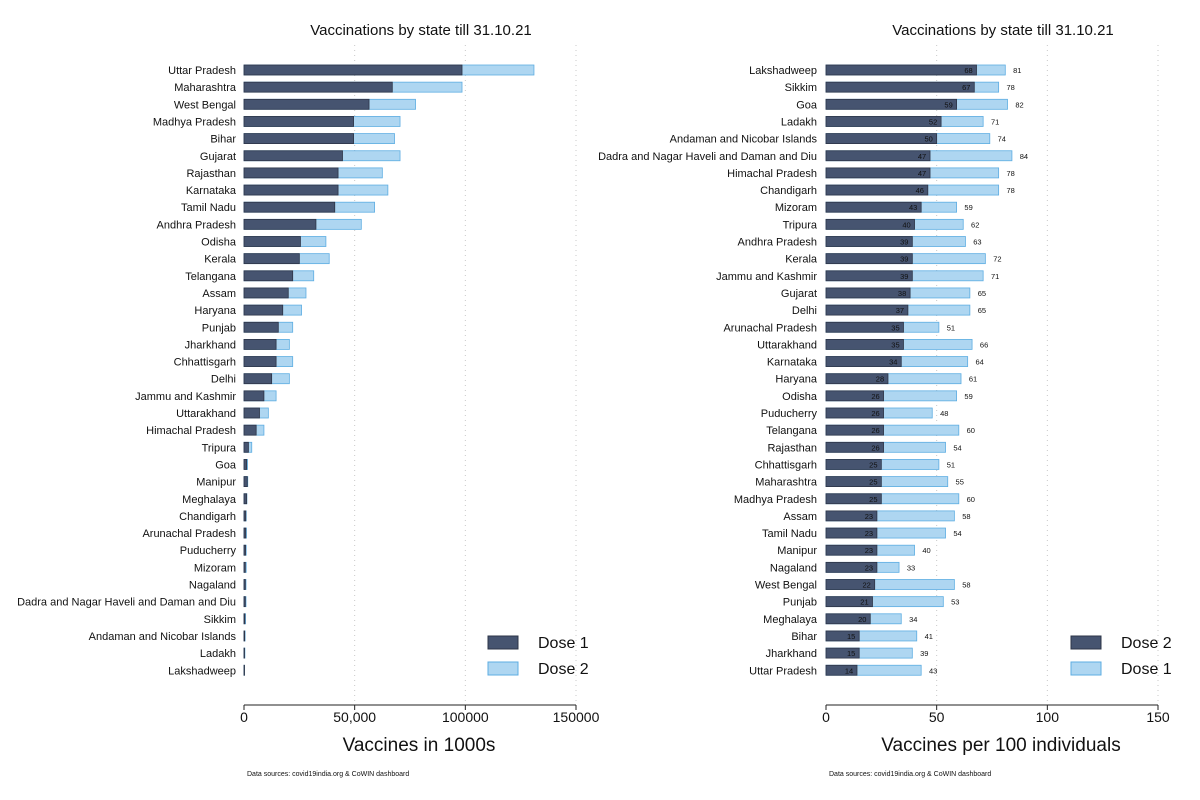  Describe the element at coordinates (800, 603) in the screenshot. I see `category-label: Punjab` at that location.